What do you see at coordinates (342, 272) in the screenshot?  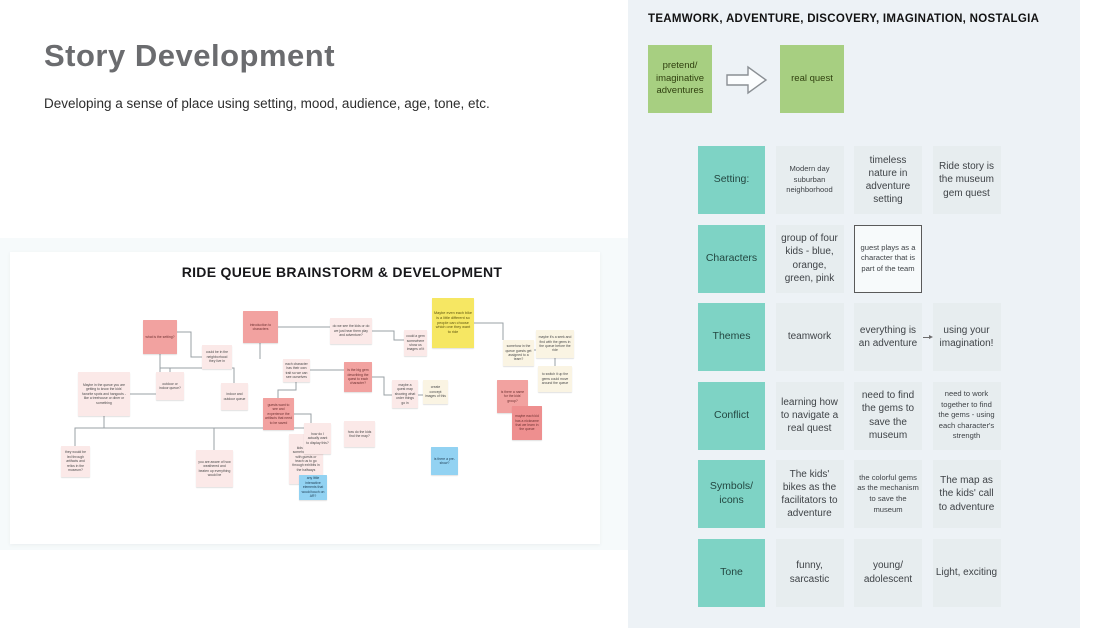 I see `brainstorm-title: RIDE QUEUE BRAINSTORM & DEVELOPMENT` at bounding box center [342, 272].